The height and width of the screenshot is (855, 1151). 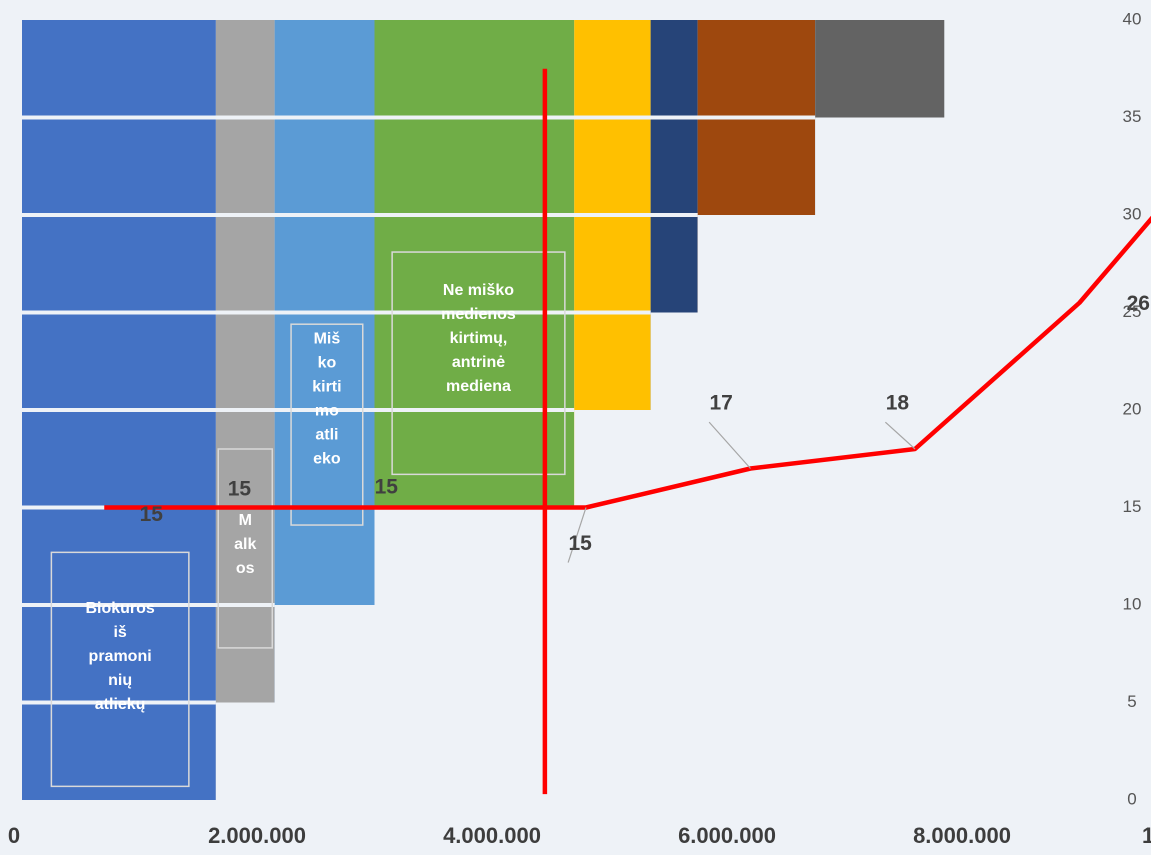 I want to click on y-axis-ticks: 0 5 10 15 20 25 30 35 40, so click(x=1132, y=408).